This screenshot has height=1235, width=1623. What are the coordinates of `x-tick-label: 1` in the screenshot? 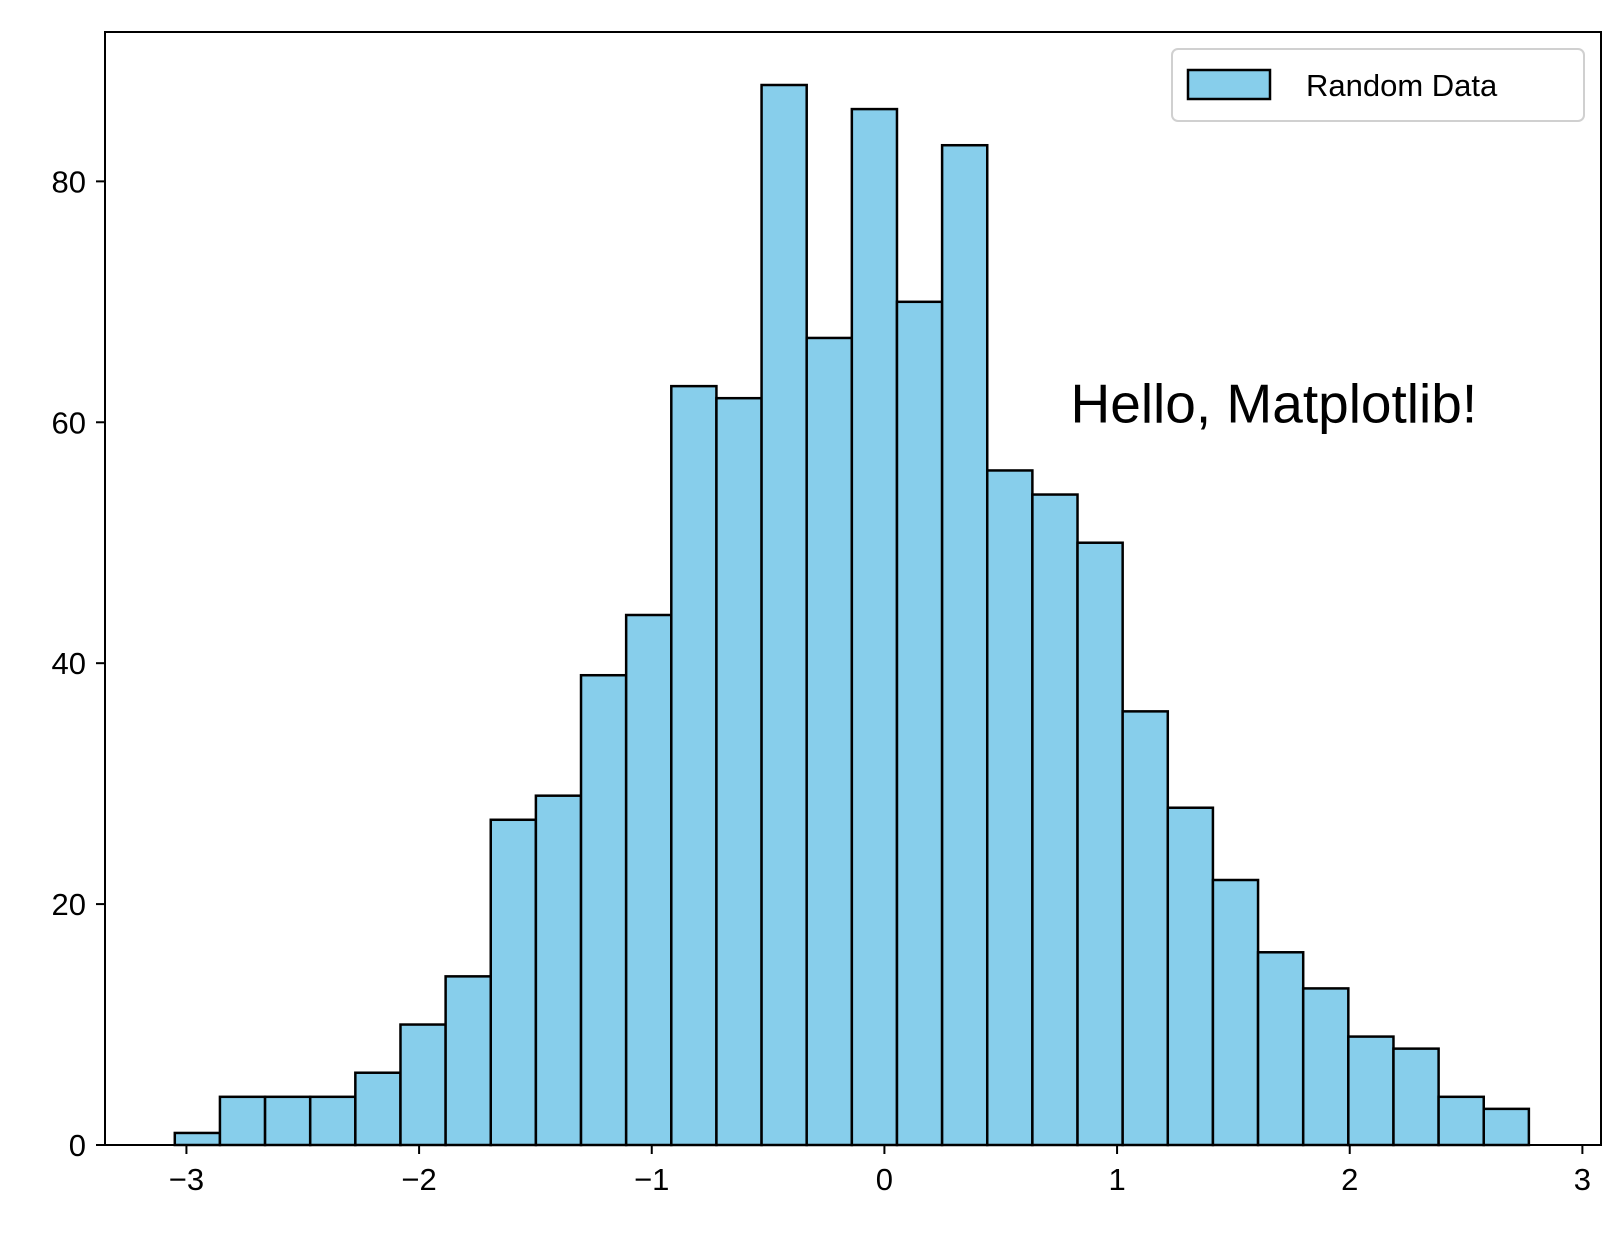 It's located at (1116, 1179).